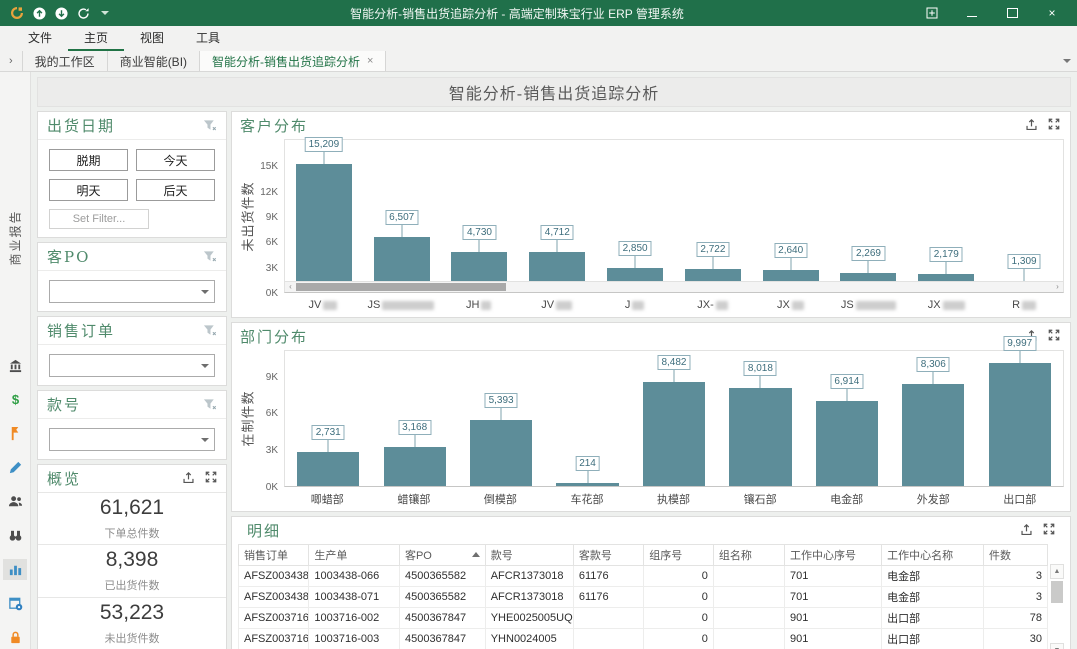  I want to click on lock-icon, so click(15, 637).